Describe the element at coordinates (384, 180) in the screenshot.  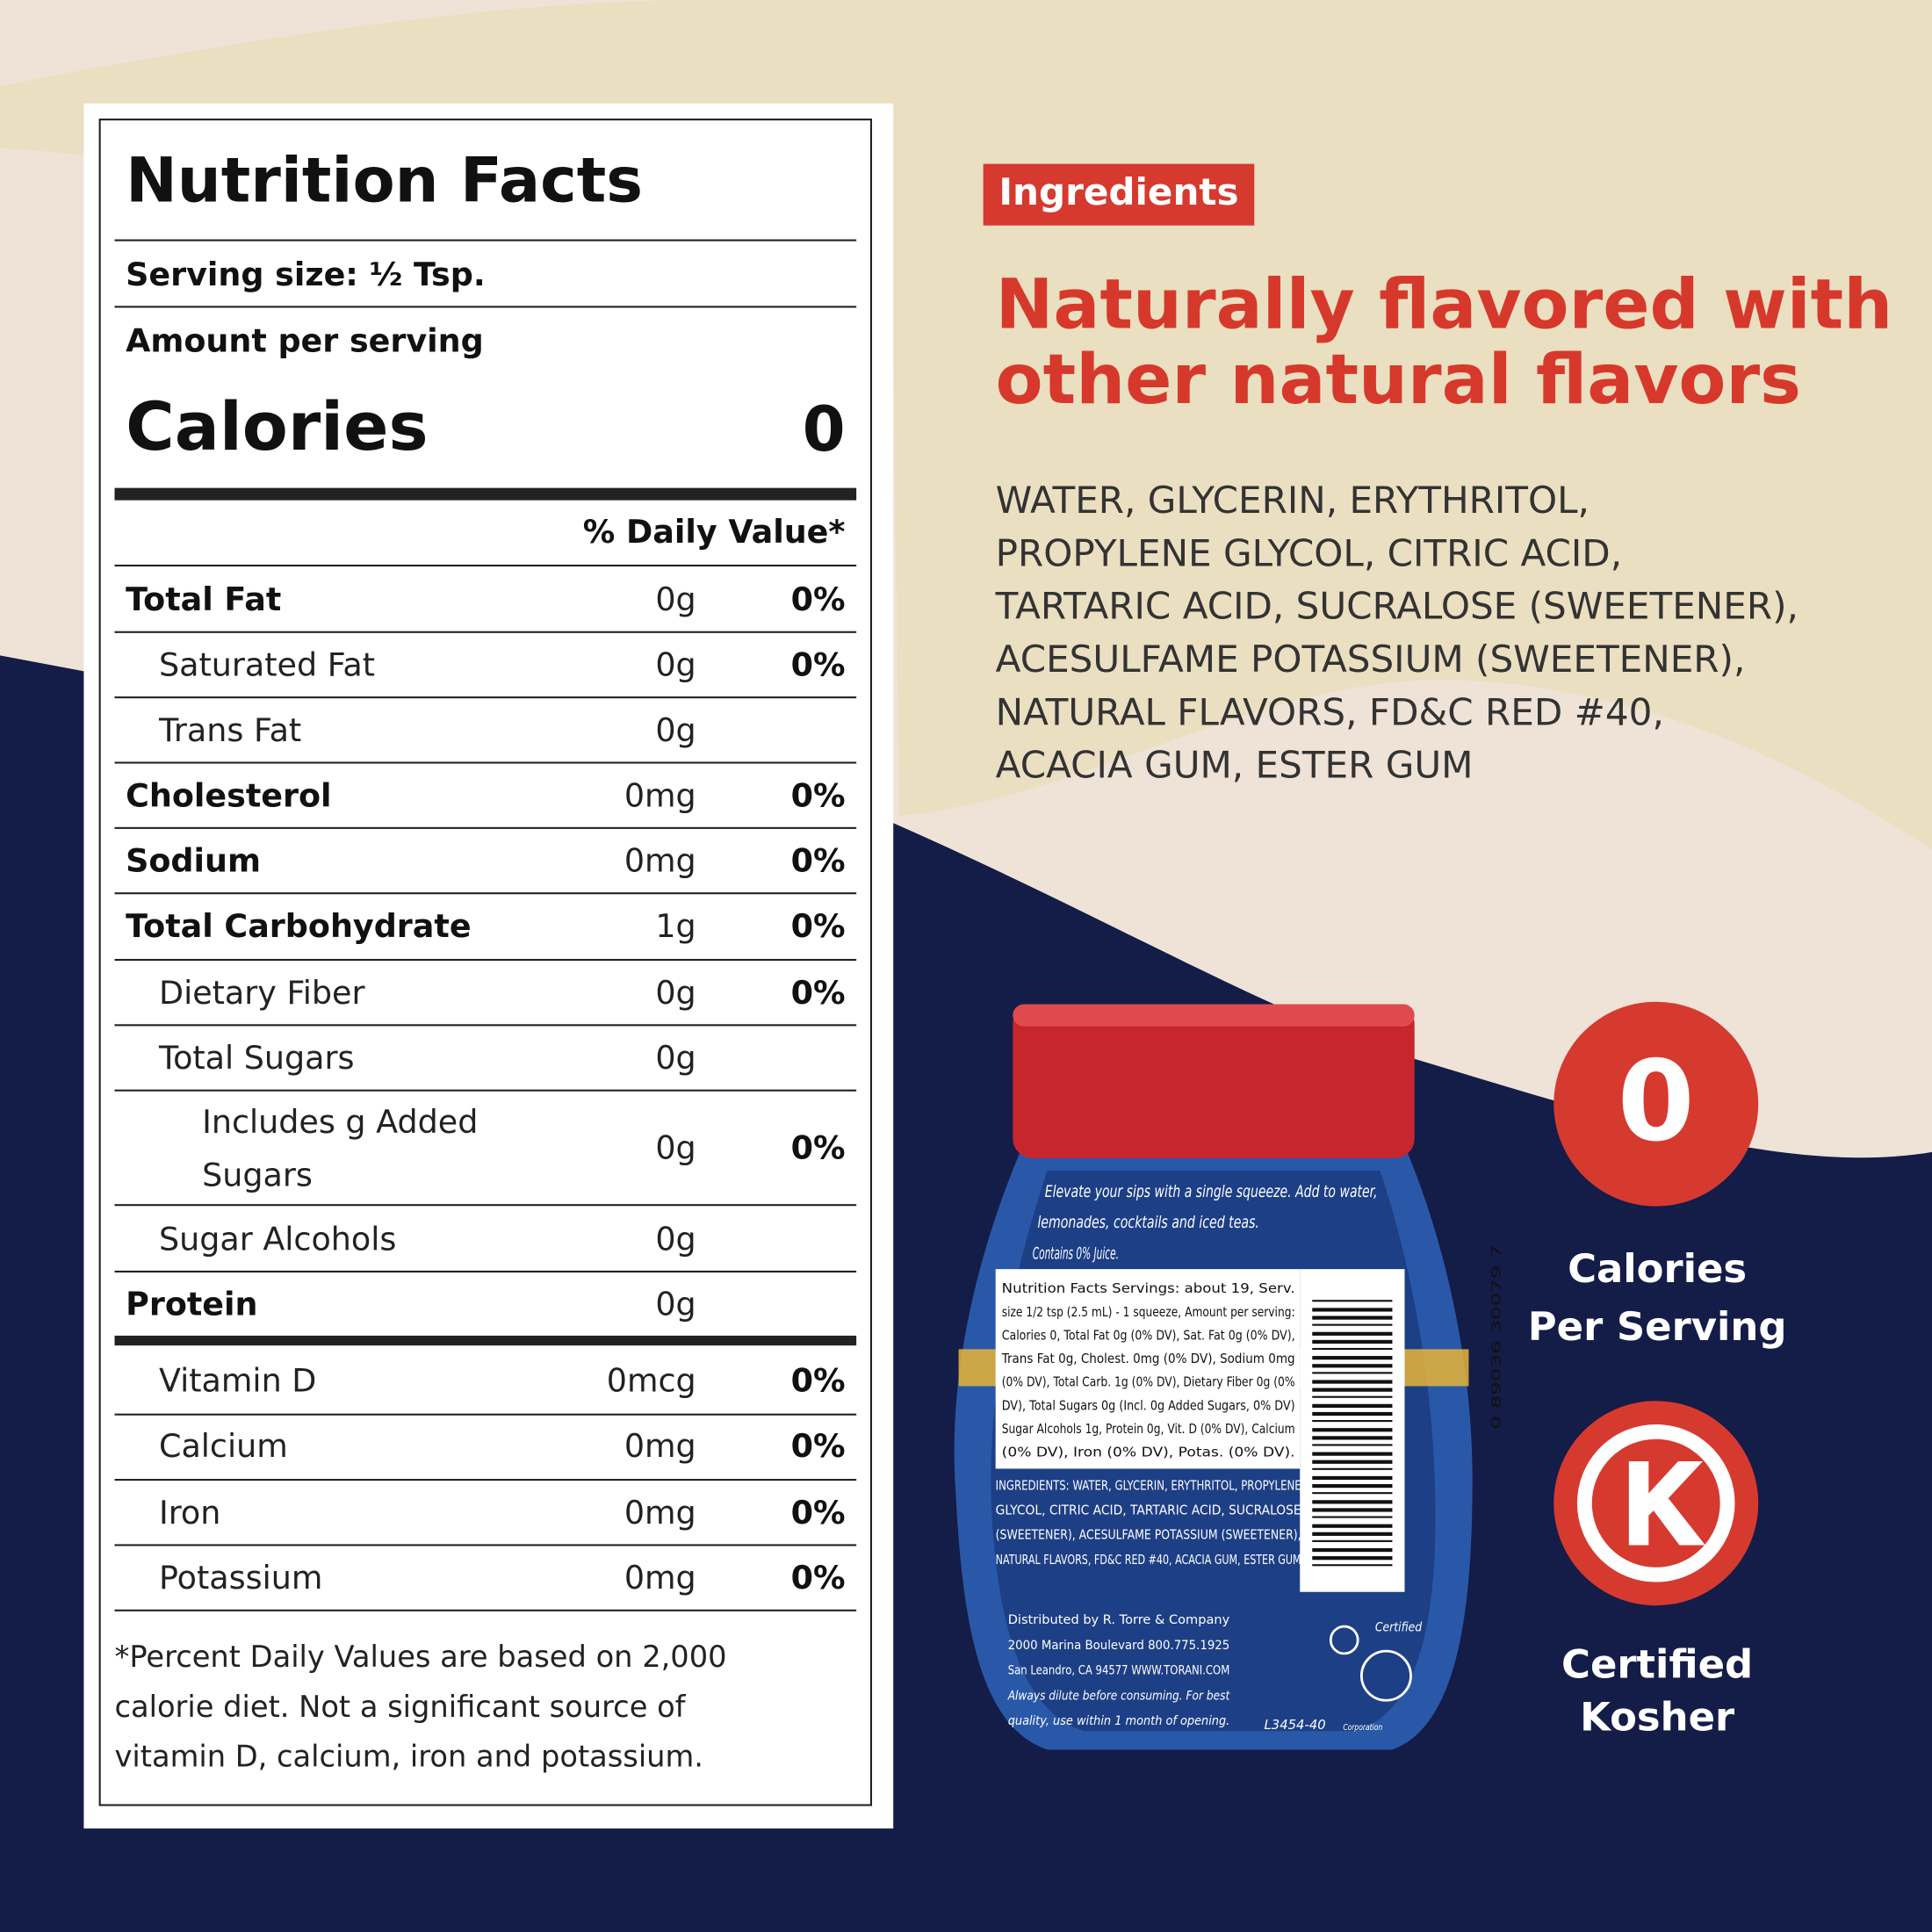
I see `label-title: Nutrition Facts` at that location.